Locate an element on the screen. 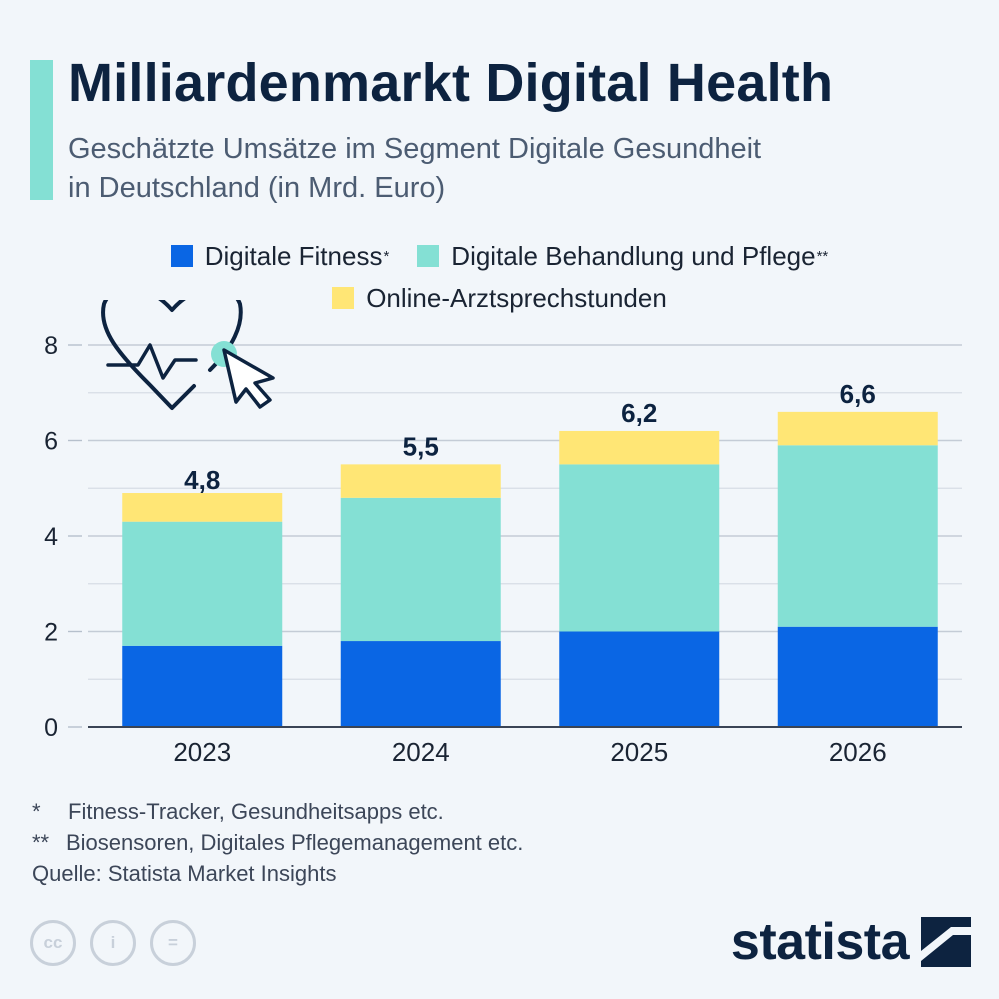 This screenshot has width=999, height=999. legend-row-2: Online-Arztsprechstunden is located at coordinates (499, 298).